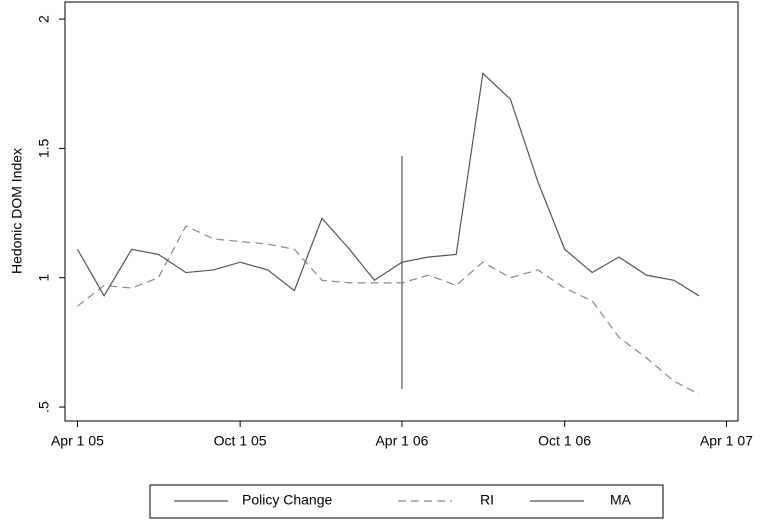 Image resolution: width=761 pixels, height=520 pixels. What do you see at coordinates (44, 148) in the screenshot?
I see `y-tick-label: 1.5` at bounding box center [44, 148].